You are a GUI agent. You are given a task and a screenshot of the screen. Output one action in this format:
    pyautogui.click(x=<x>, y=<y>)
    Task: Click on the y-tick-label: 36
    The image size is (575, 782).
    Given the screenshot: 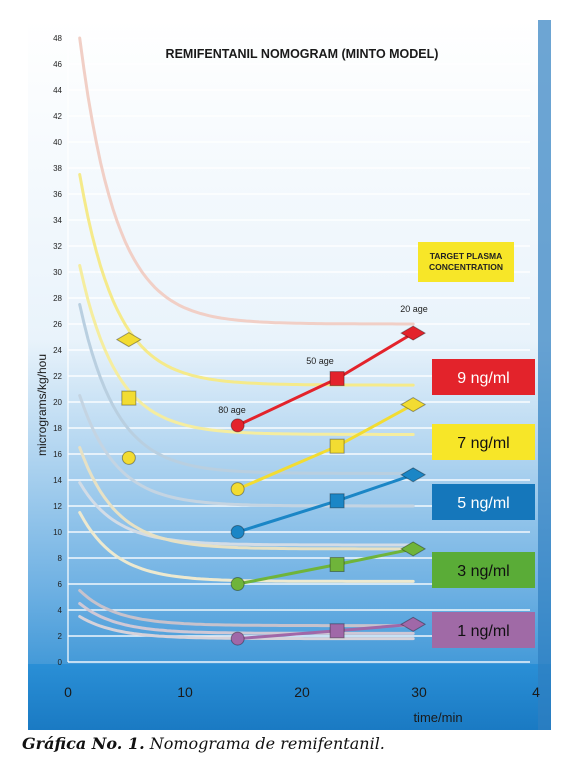 What is the action you would take?
    pyautogui.click(x=57, y=194)
    